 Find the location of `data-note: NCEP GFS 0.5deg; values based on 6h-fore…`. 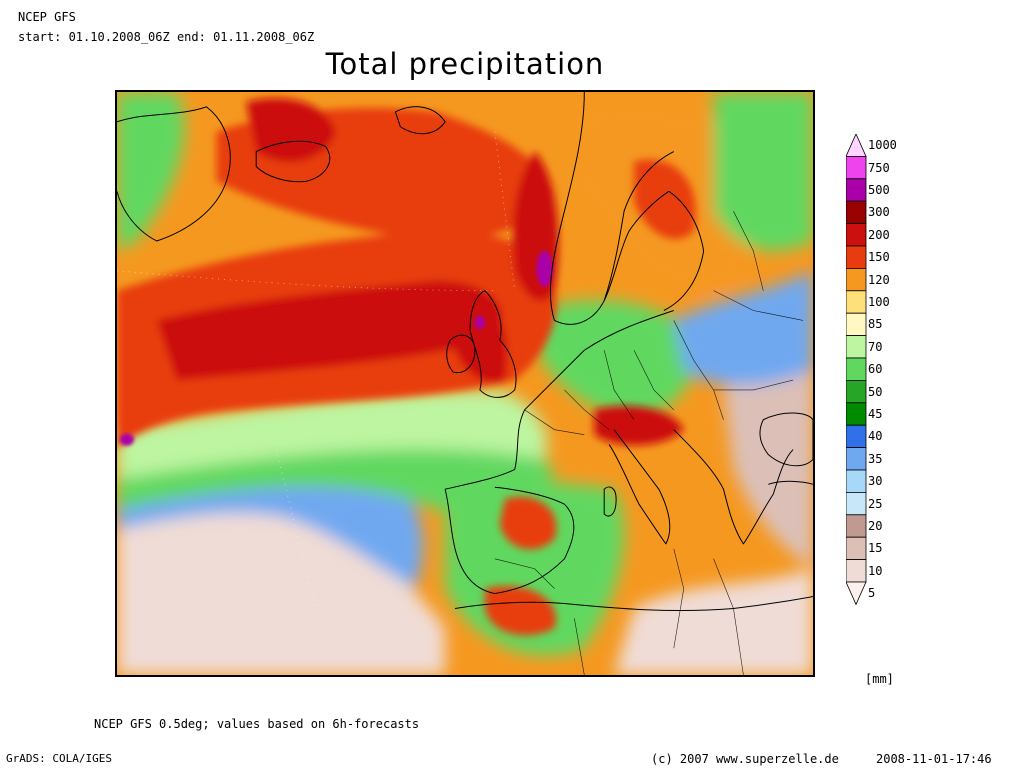

data-note: NCEP GFS 0.5deg; values based on 6h-fore… is located at coordinates (257, 724).